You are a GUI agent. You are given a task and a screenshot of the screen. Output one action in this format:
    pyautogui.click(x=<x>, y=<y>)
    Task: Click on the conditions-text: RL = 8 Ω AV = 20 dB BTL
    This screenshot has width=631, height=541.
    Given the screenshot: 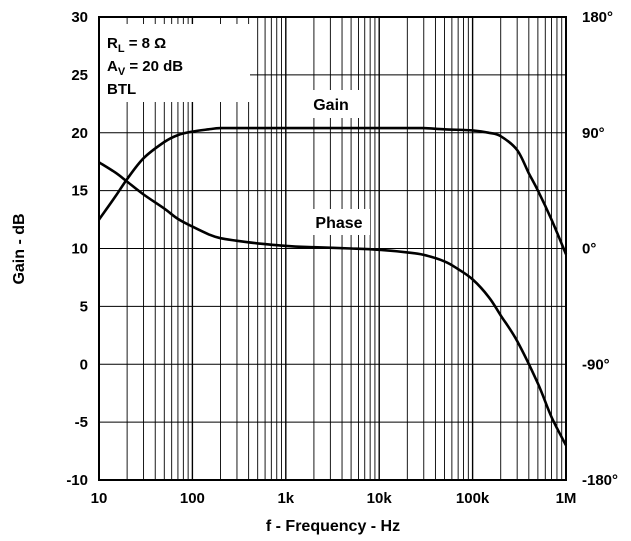 What is the action you would take?
    pyautogui.click(x=145, y=66)
    